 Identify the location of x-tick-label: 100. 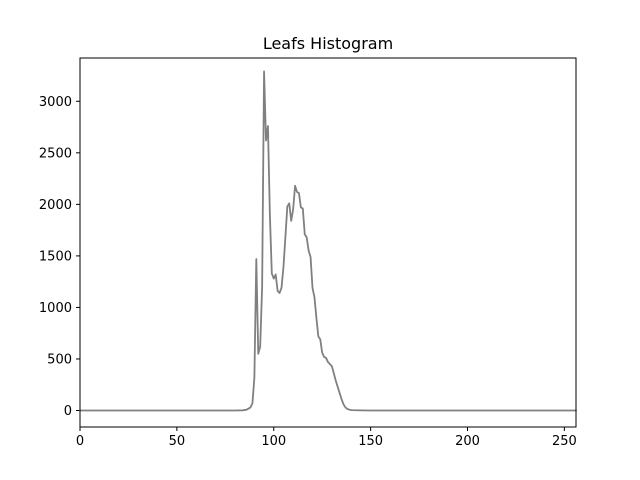
(273, 441).